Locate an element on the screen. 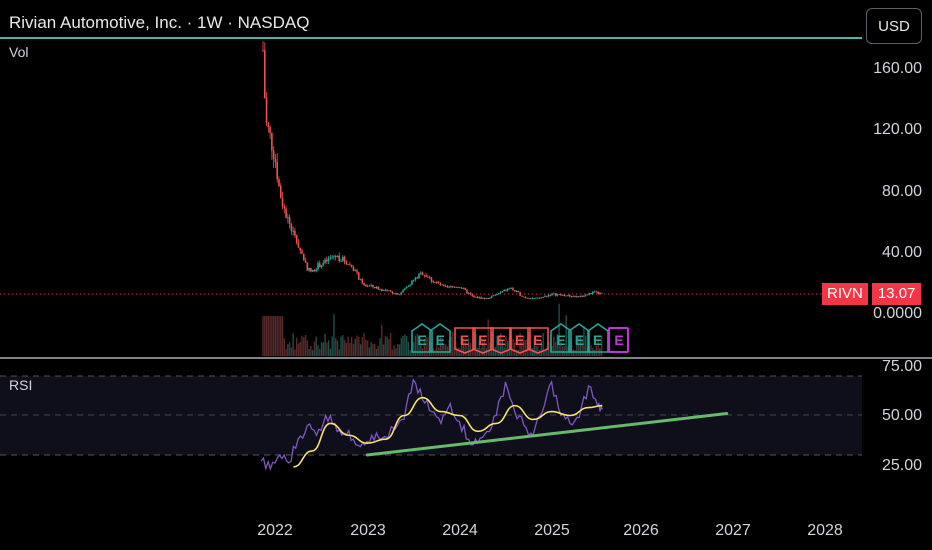 The width and height of the screenshot is (932, 550). volume-pane-label: Vol is located at coordinates (19, 52).